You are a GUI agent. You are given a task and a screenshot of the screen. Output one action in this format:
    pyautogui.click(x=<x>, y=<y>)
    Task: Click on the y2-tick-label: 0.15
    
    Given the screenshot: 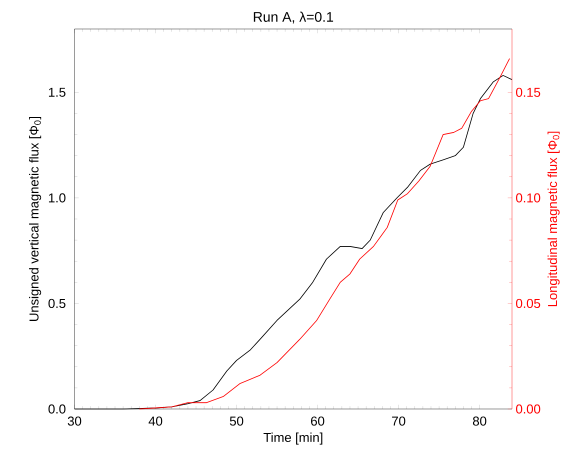 What is the action you would take?
    pyautogui.click(x=528, y=92)
    